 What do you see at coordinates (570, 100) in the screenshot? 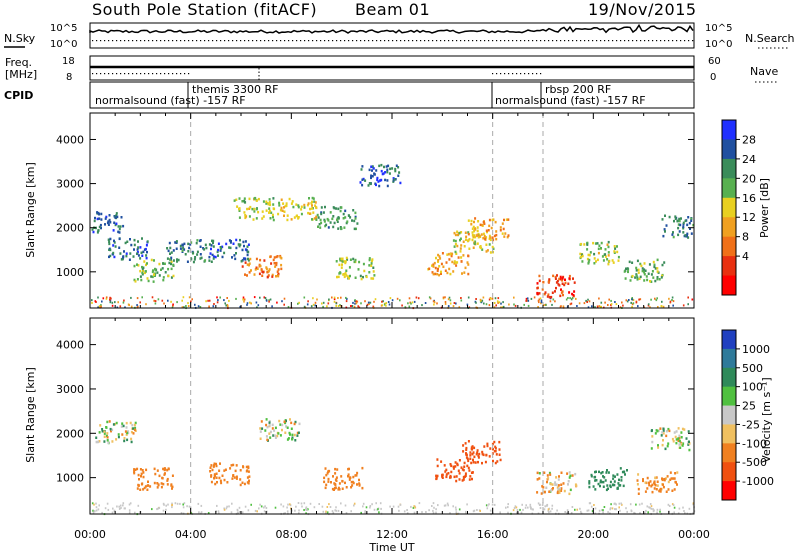
I see `cpid-segment-label: normalsound (fast) -157 RF` at bounding box center [570, 100].